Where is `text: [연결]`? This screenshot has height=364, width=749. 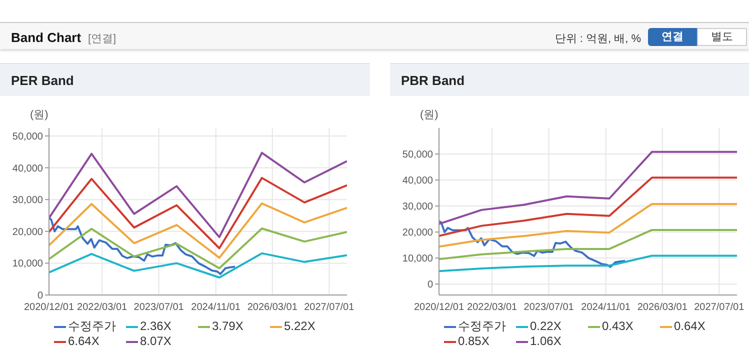 text: [연결] is located at coordinates (102, 39).